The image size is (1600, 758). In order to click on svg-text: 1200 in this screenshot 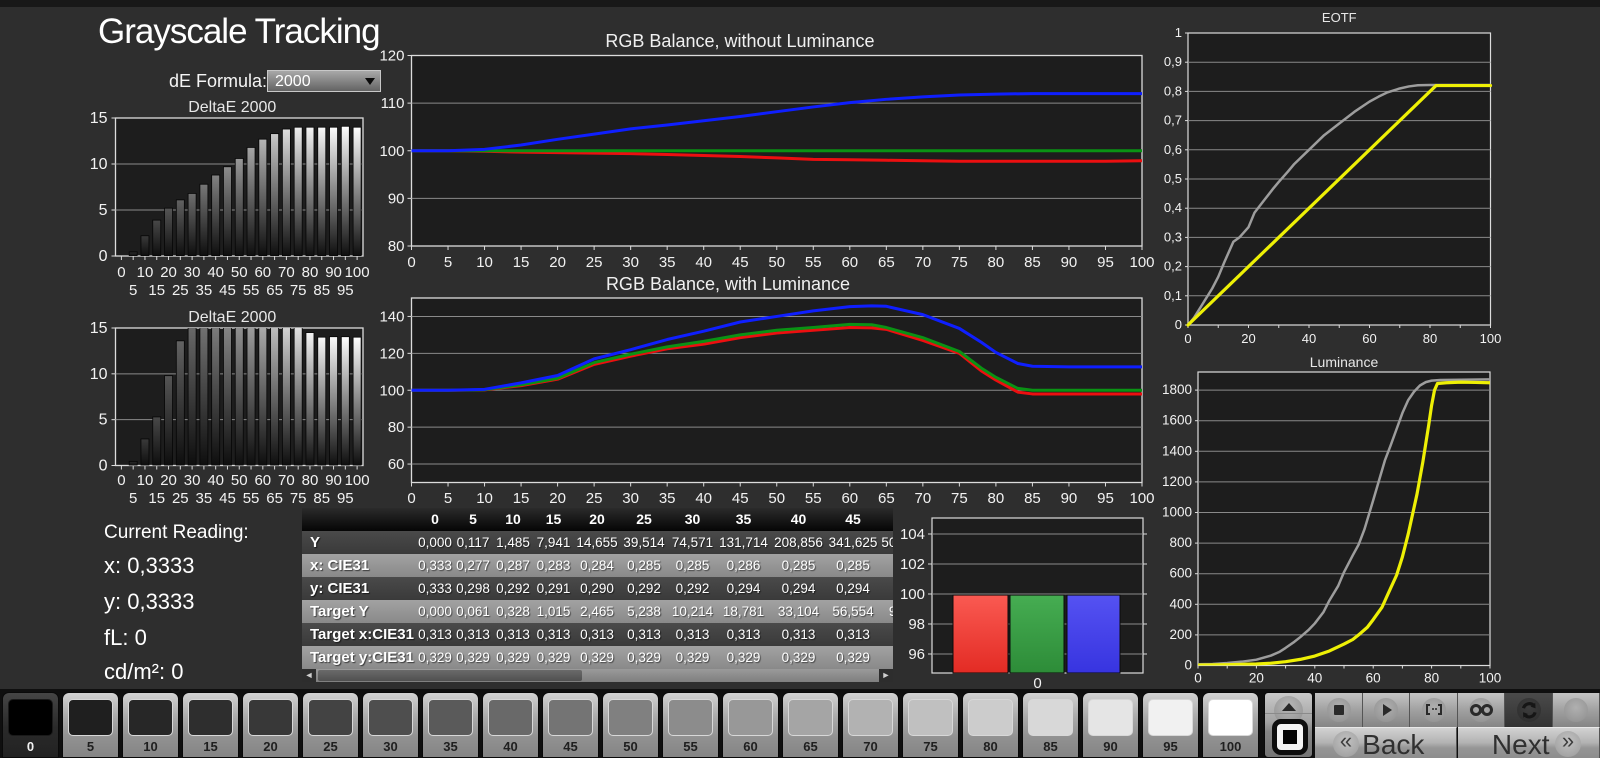, I will do `click(1177, 481)`.